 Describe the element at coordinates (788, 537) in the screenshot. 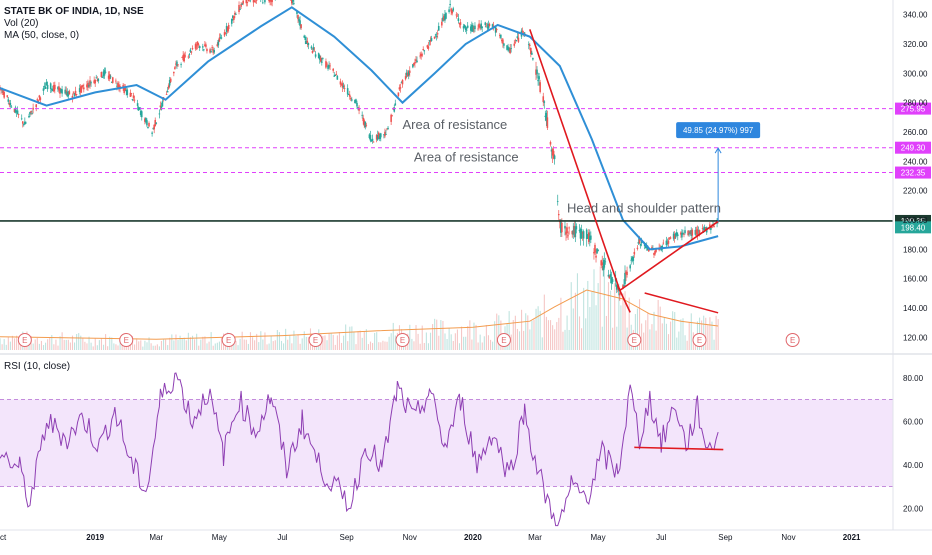

I see `time-tick-label: Nov` at that location.